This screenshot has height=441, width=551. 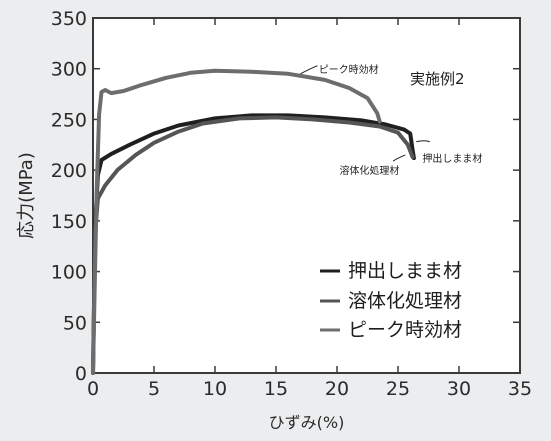 I want to click on legend-label-2: ピーク時効材, so click(x=405, y=330).